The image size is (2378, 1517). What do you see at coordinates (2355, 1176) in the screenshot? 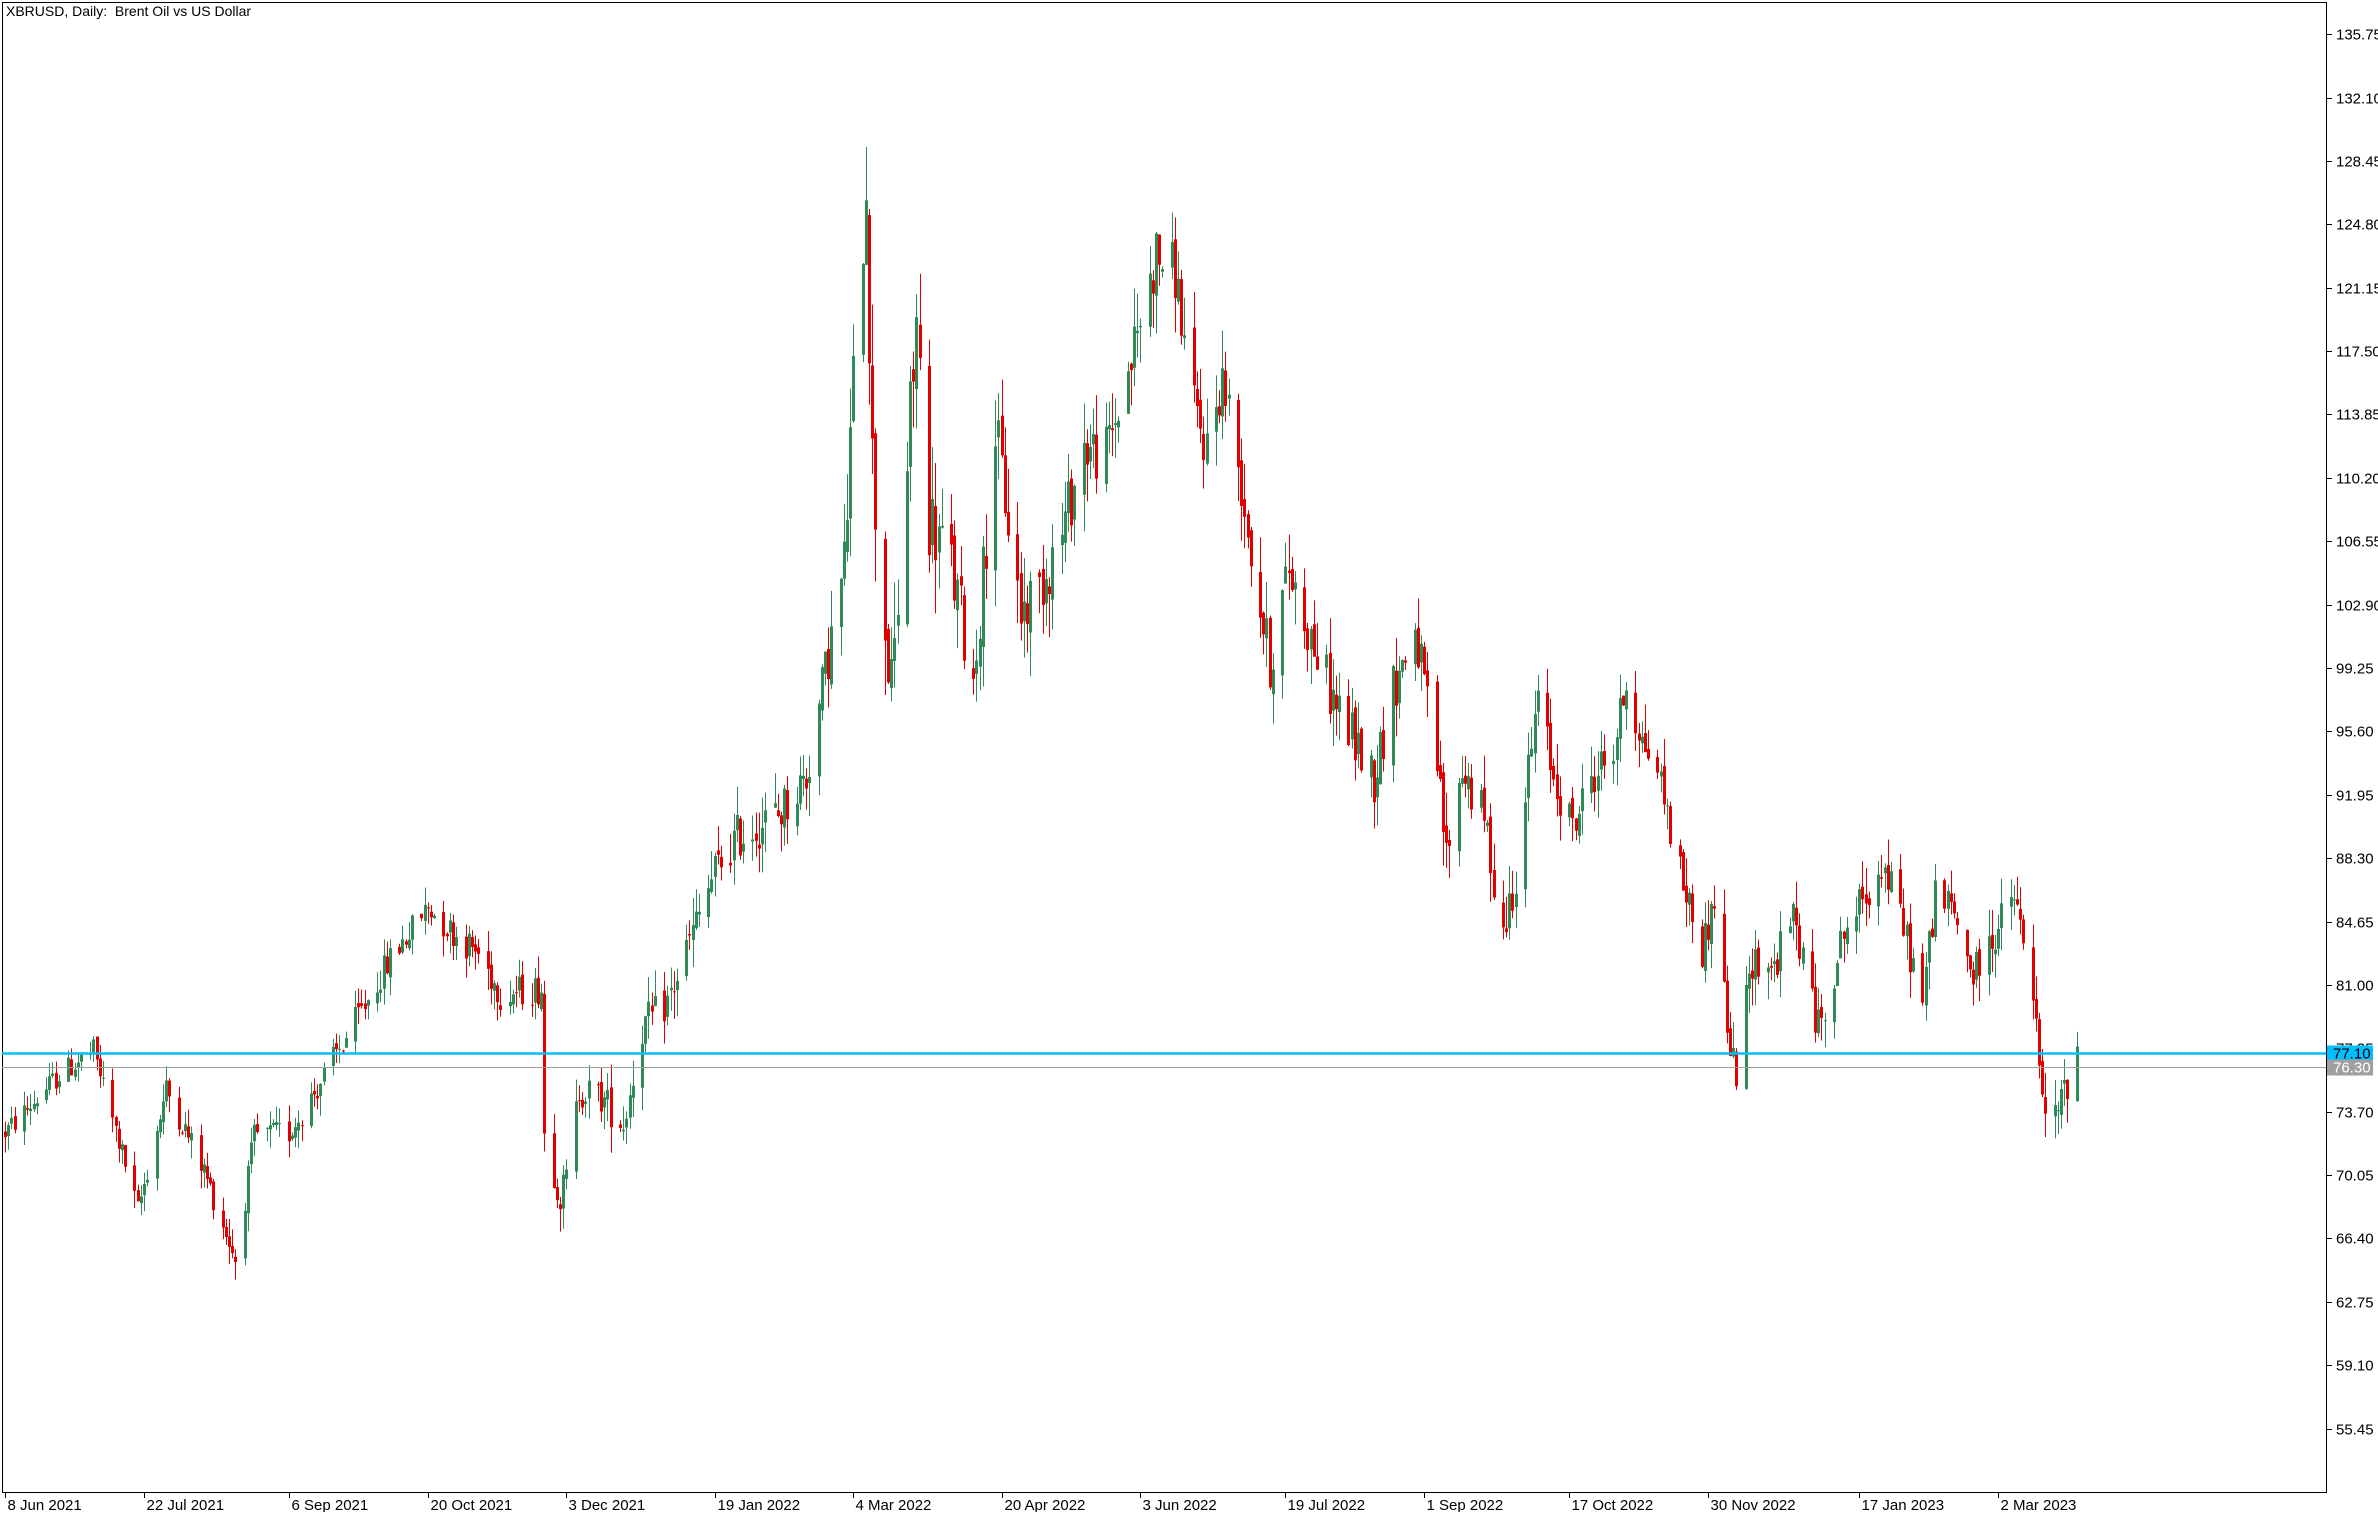
I see `y-tick-label: 70.05` at bounding box center [2355, 1176].